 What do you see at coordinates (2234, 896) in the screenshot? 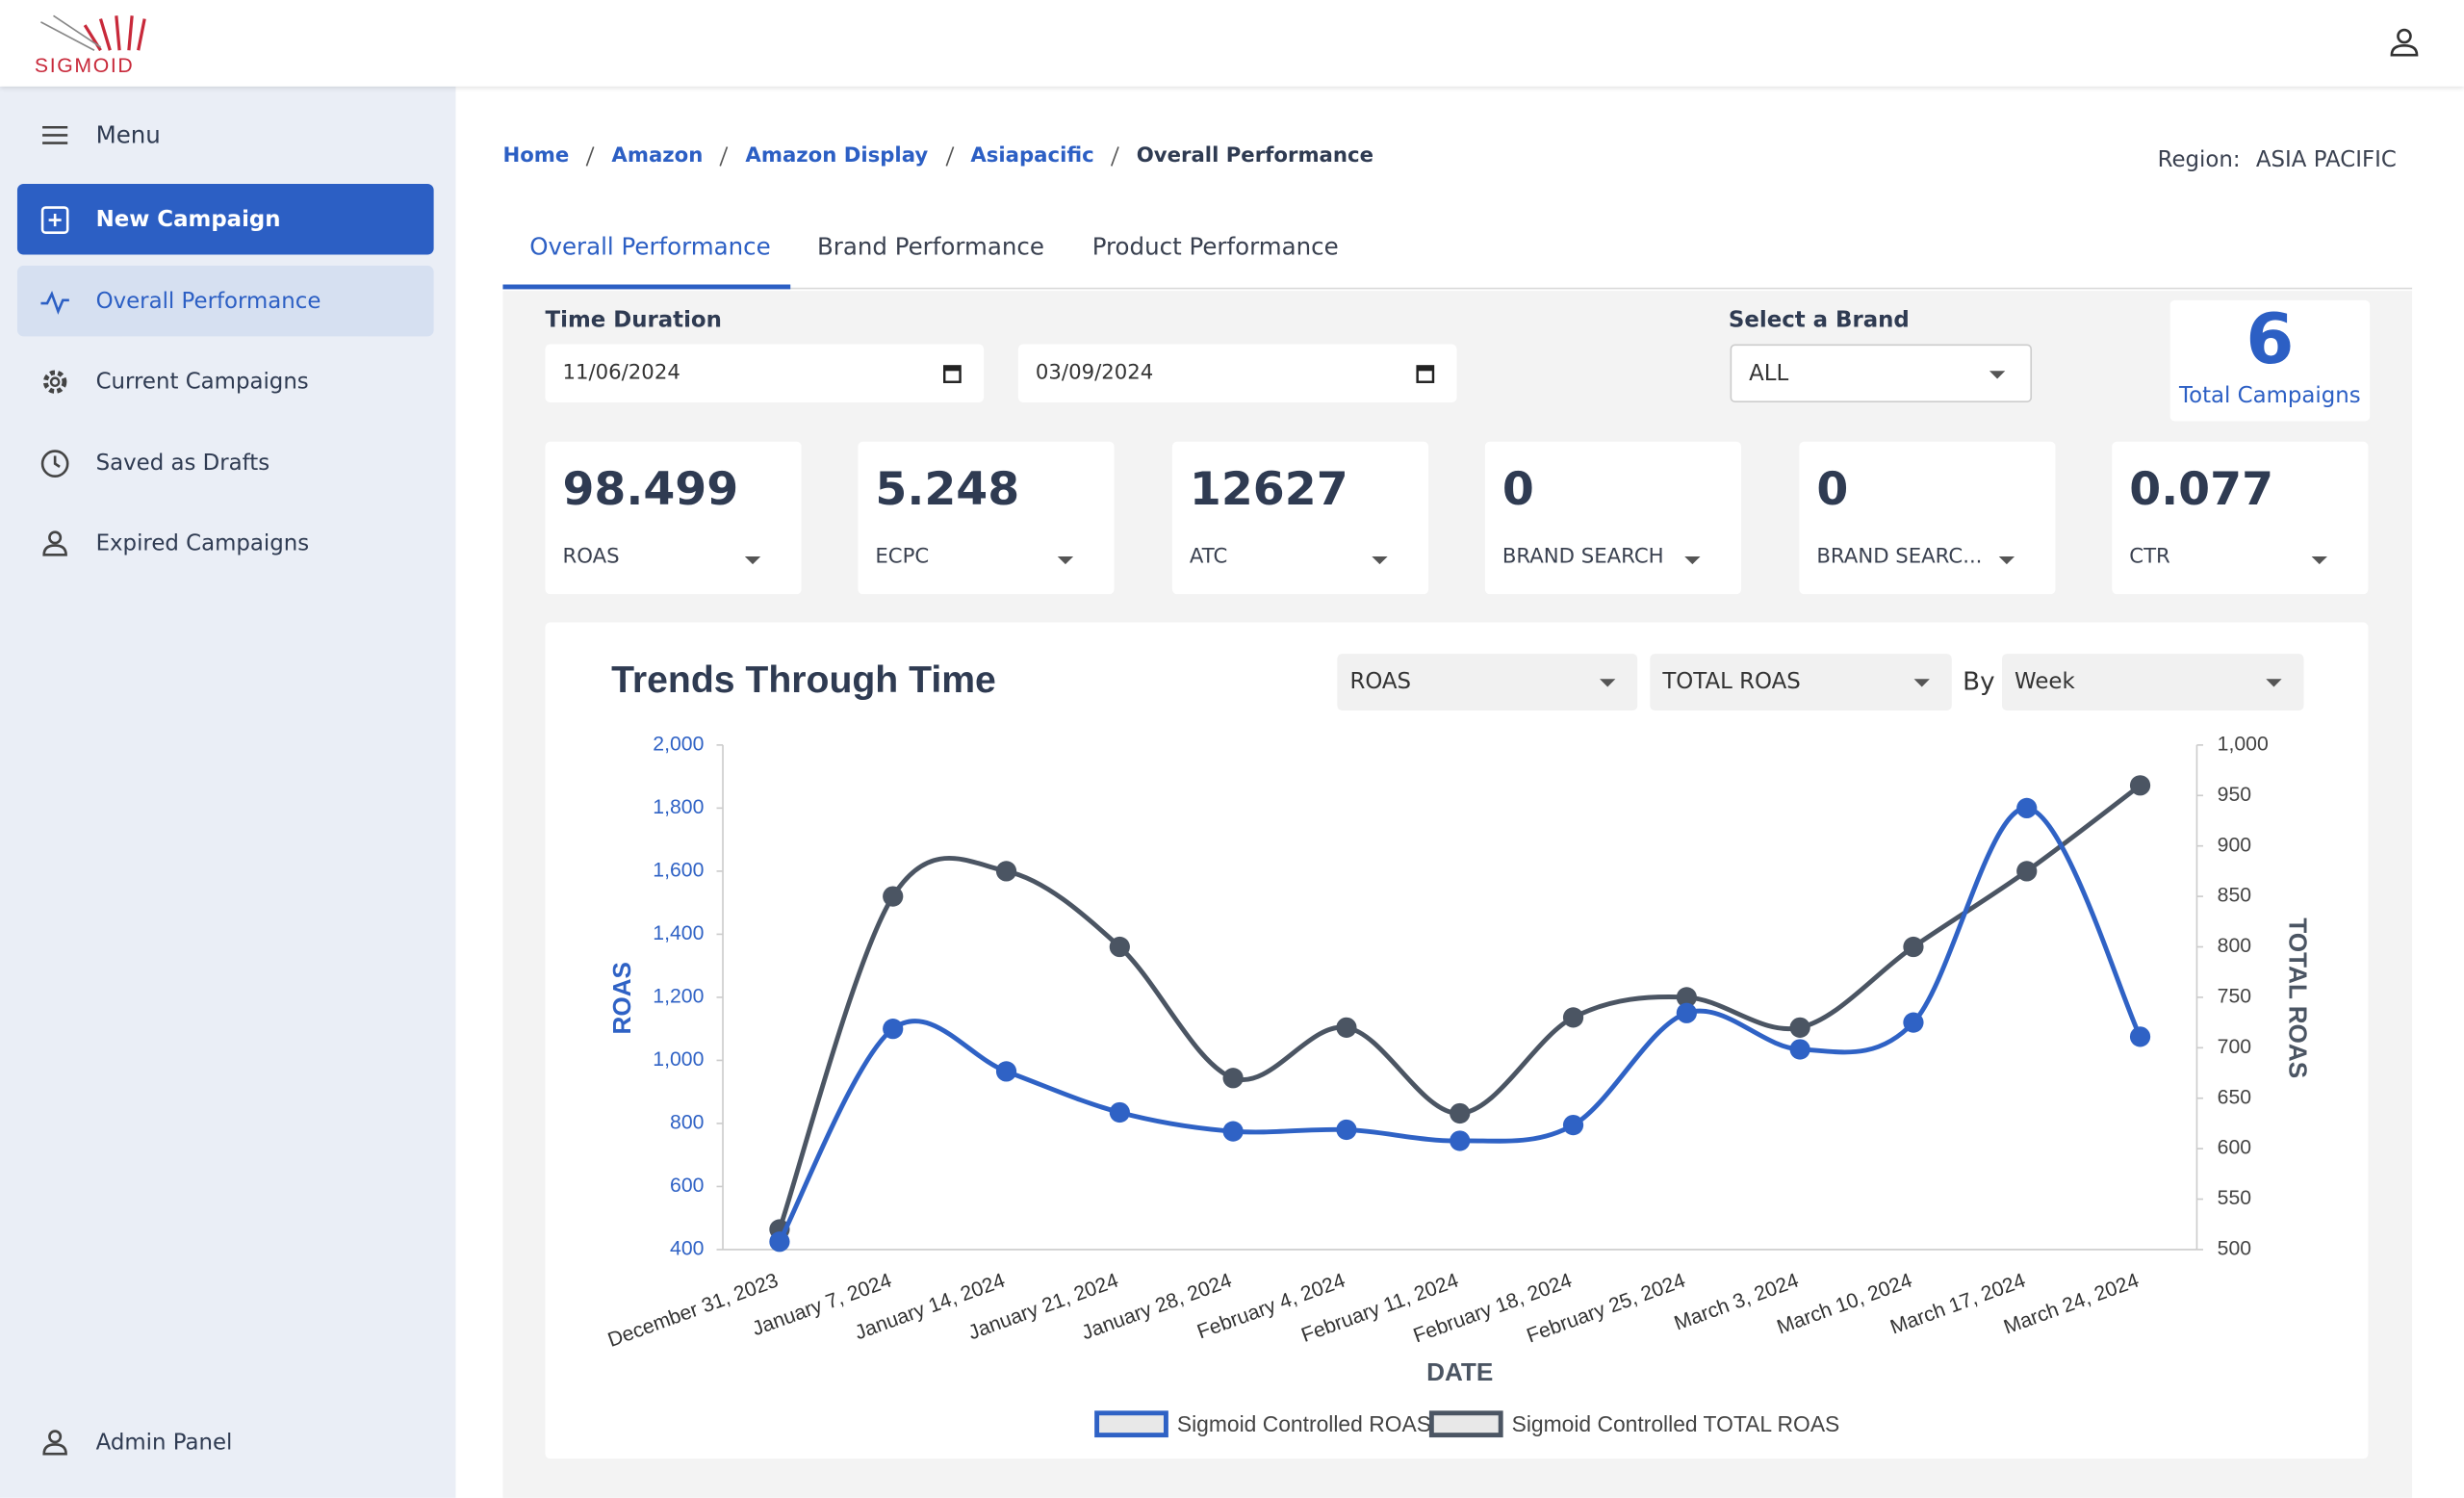
I see `y2-tick-label: 850` at bounding box center [2234, 896].